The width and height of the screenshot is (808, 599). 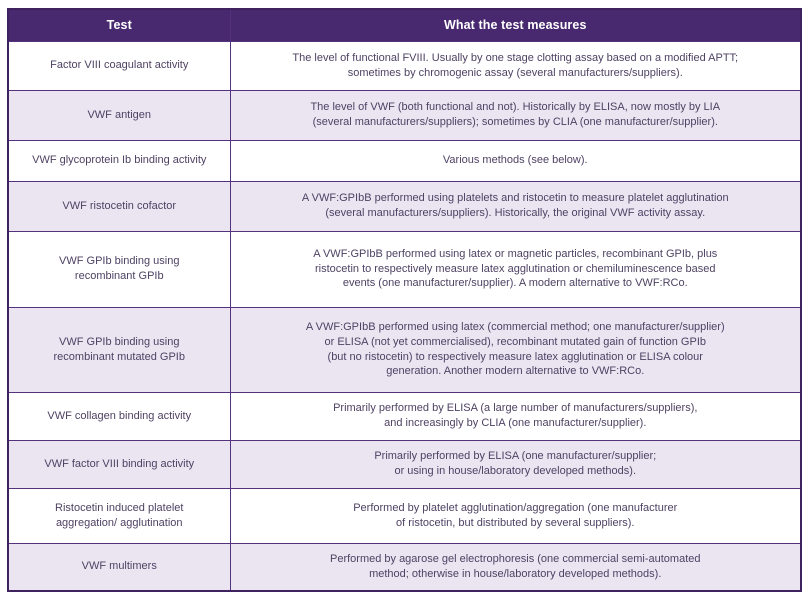 I want to click on test-cell: VWF multimers, so click(x=119, y=567).